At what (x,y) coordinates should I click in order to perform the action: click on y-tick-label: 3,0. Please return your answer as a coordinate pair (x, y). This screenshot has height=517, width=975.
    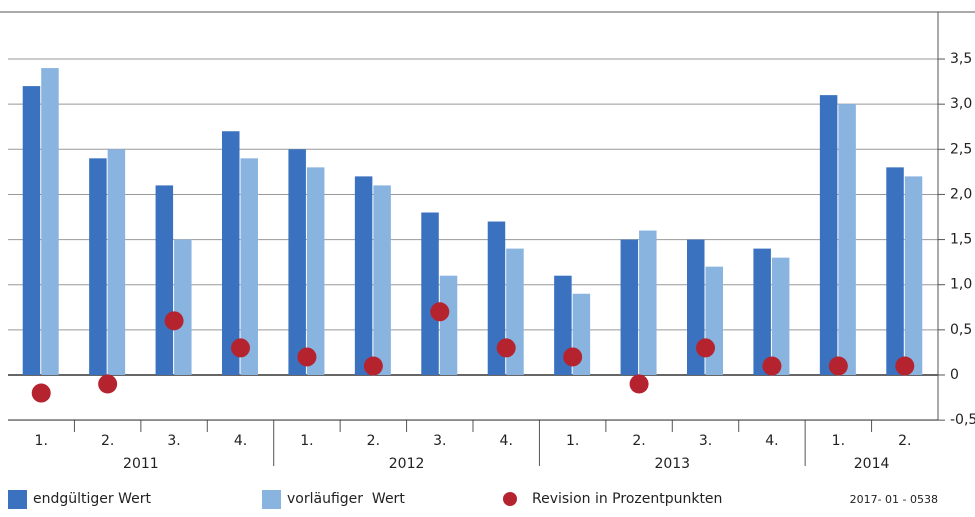
    Looking at the image, I should click on (961, 104).